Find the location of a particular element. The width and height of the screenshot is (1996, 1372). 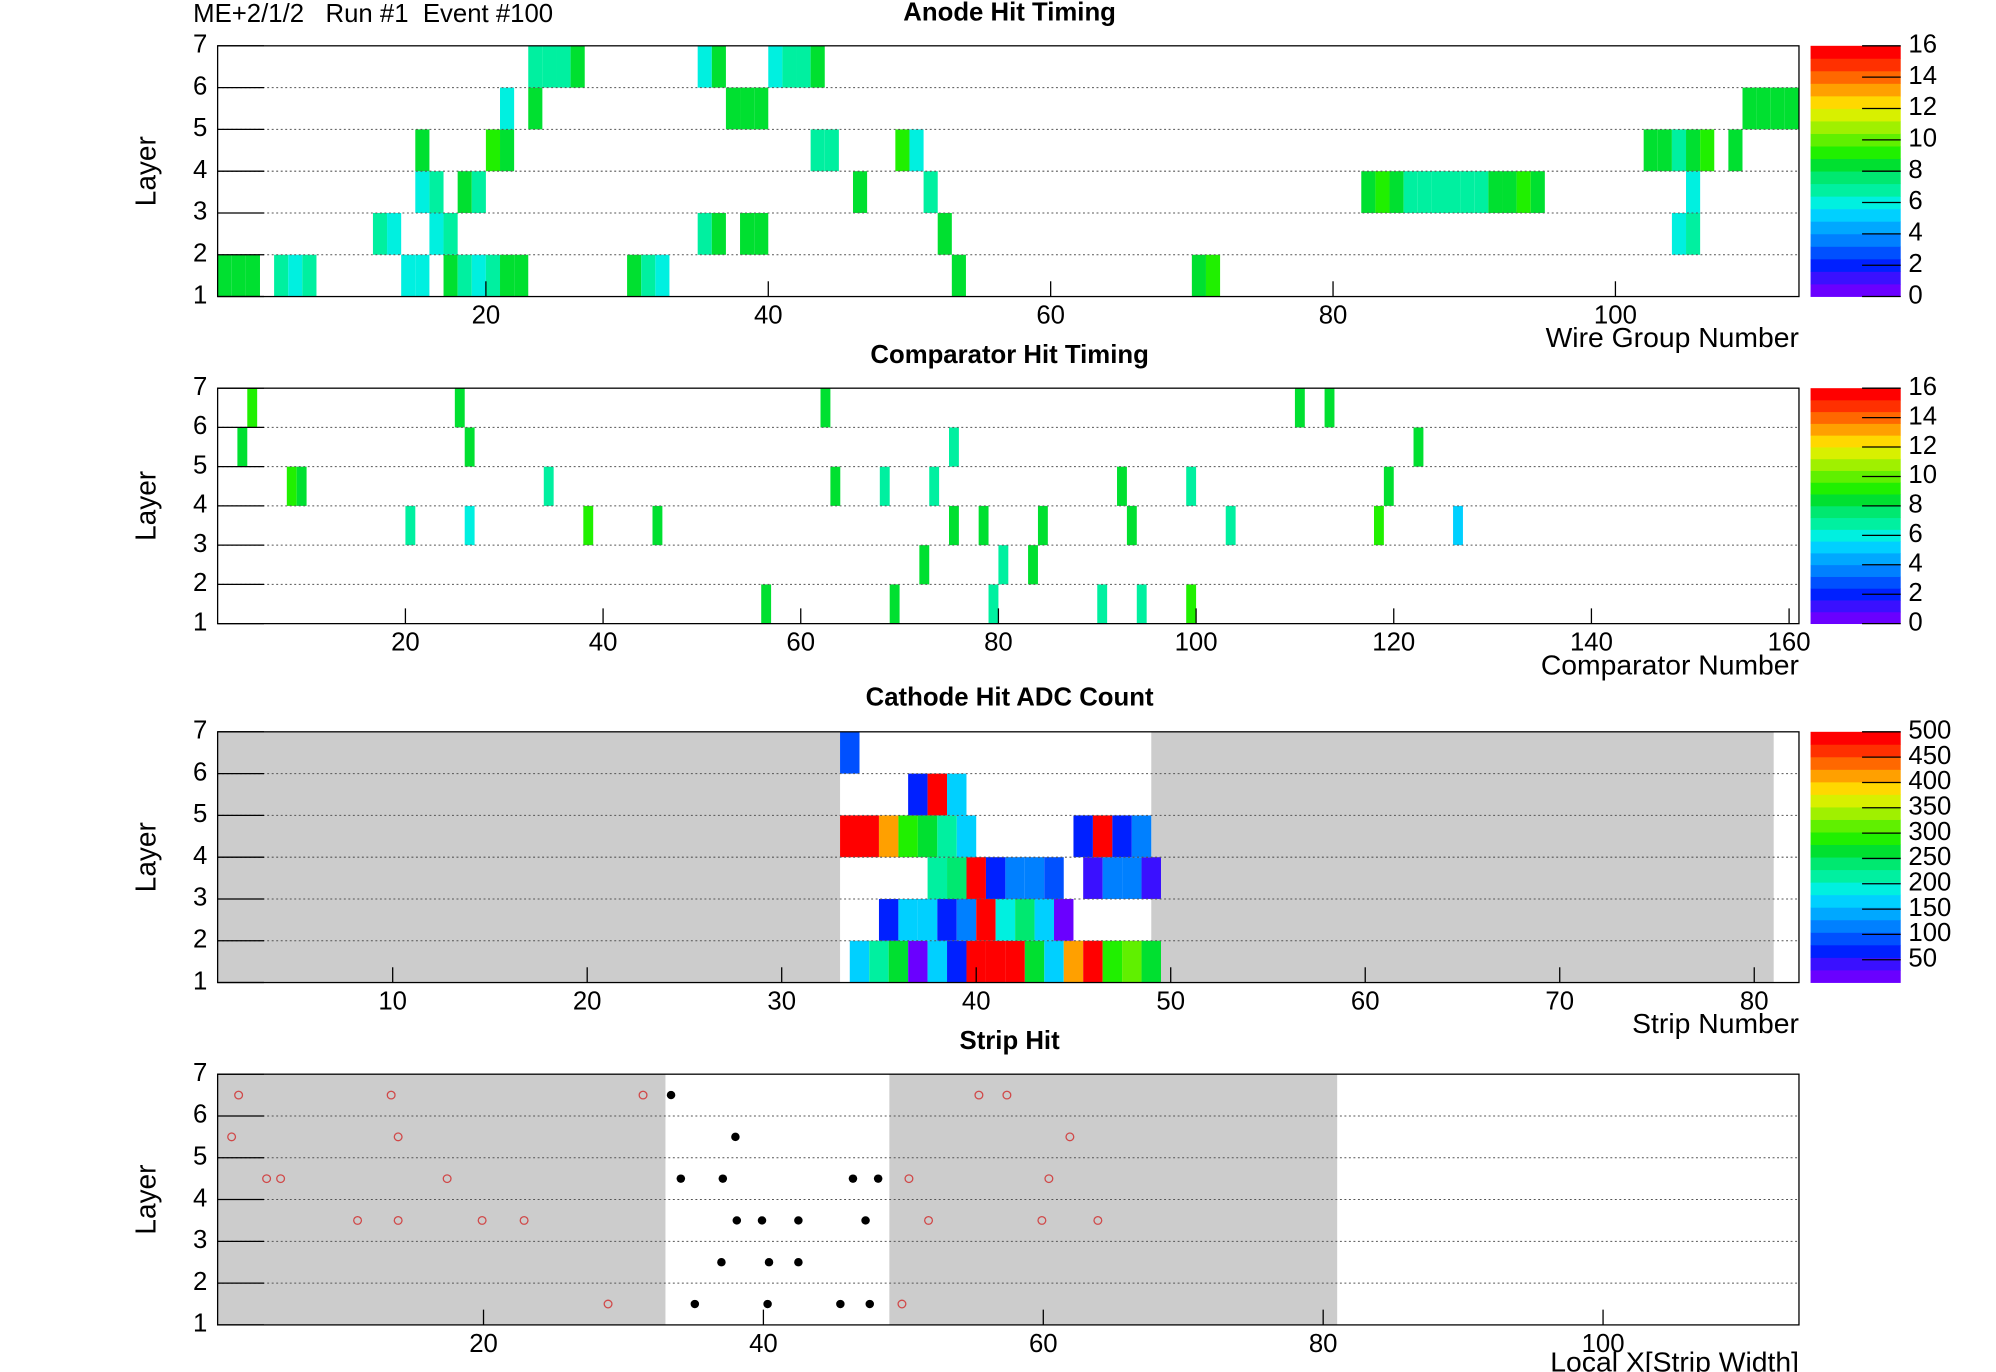

x-tick-label: 60 is located at coordinates (1365, 1002).